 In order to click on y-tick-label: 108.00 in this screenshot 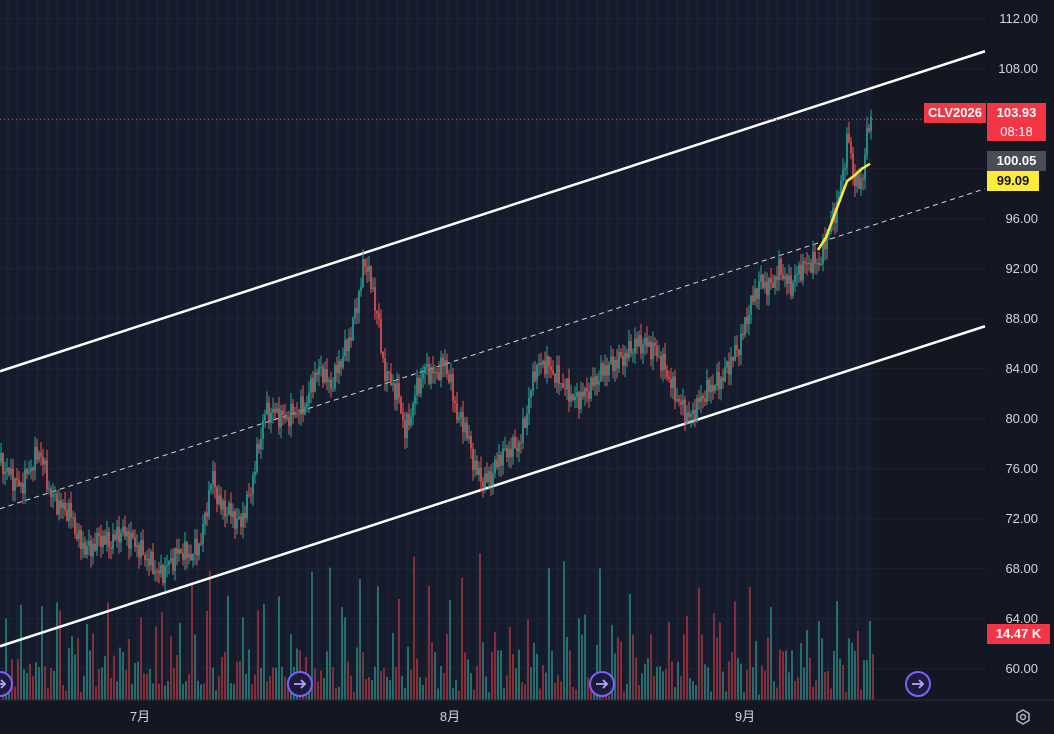, I will do `click(1018, 68)`.